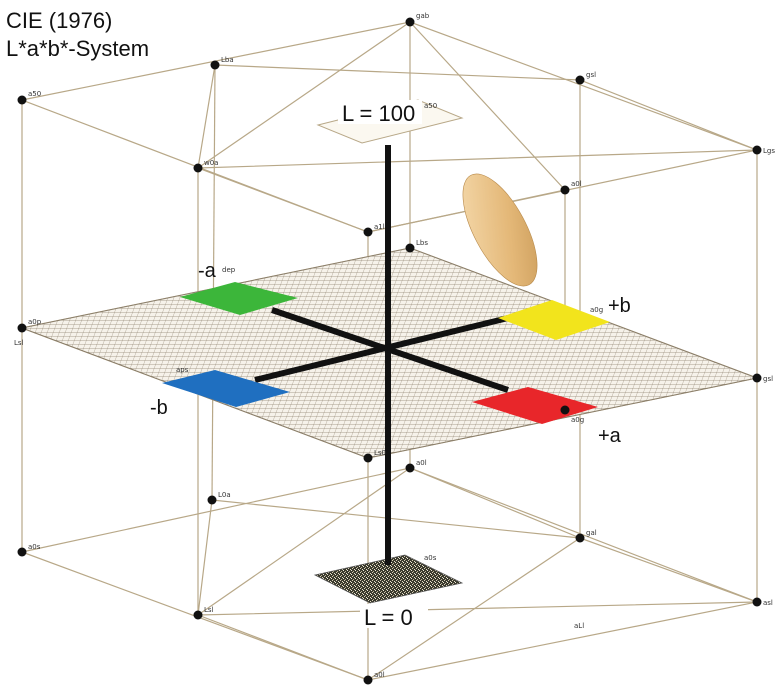 This screenshot has height=685, width=779. Describe the element at coordinates (211, 163) in the screenshot. I see `vertex-label: w0a` at that location.